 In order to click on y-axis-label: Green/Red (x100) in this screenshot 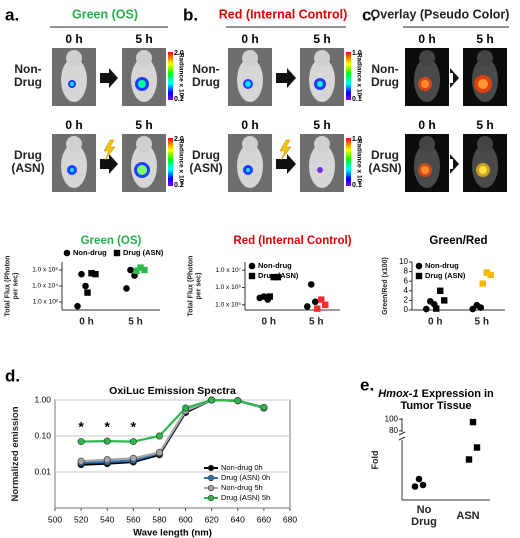, I will do `click(386, 286)`.